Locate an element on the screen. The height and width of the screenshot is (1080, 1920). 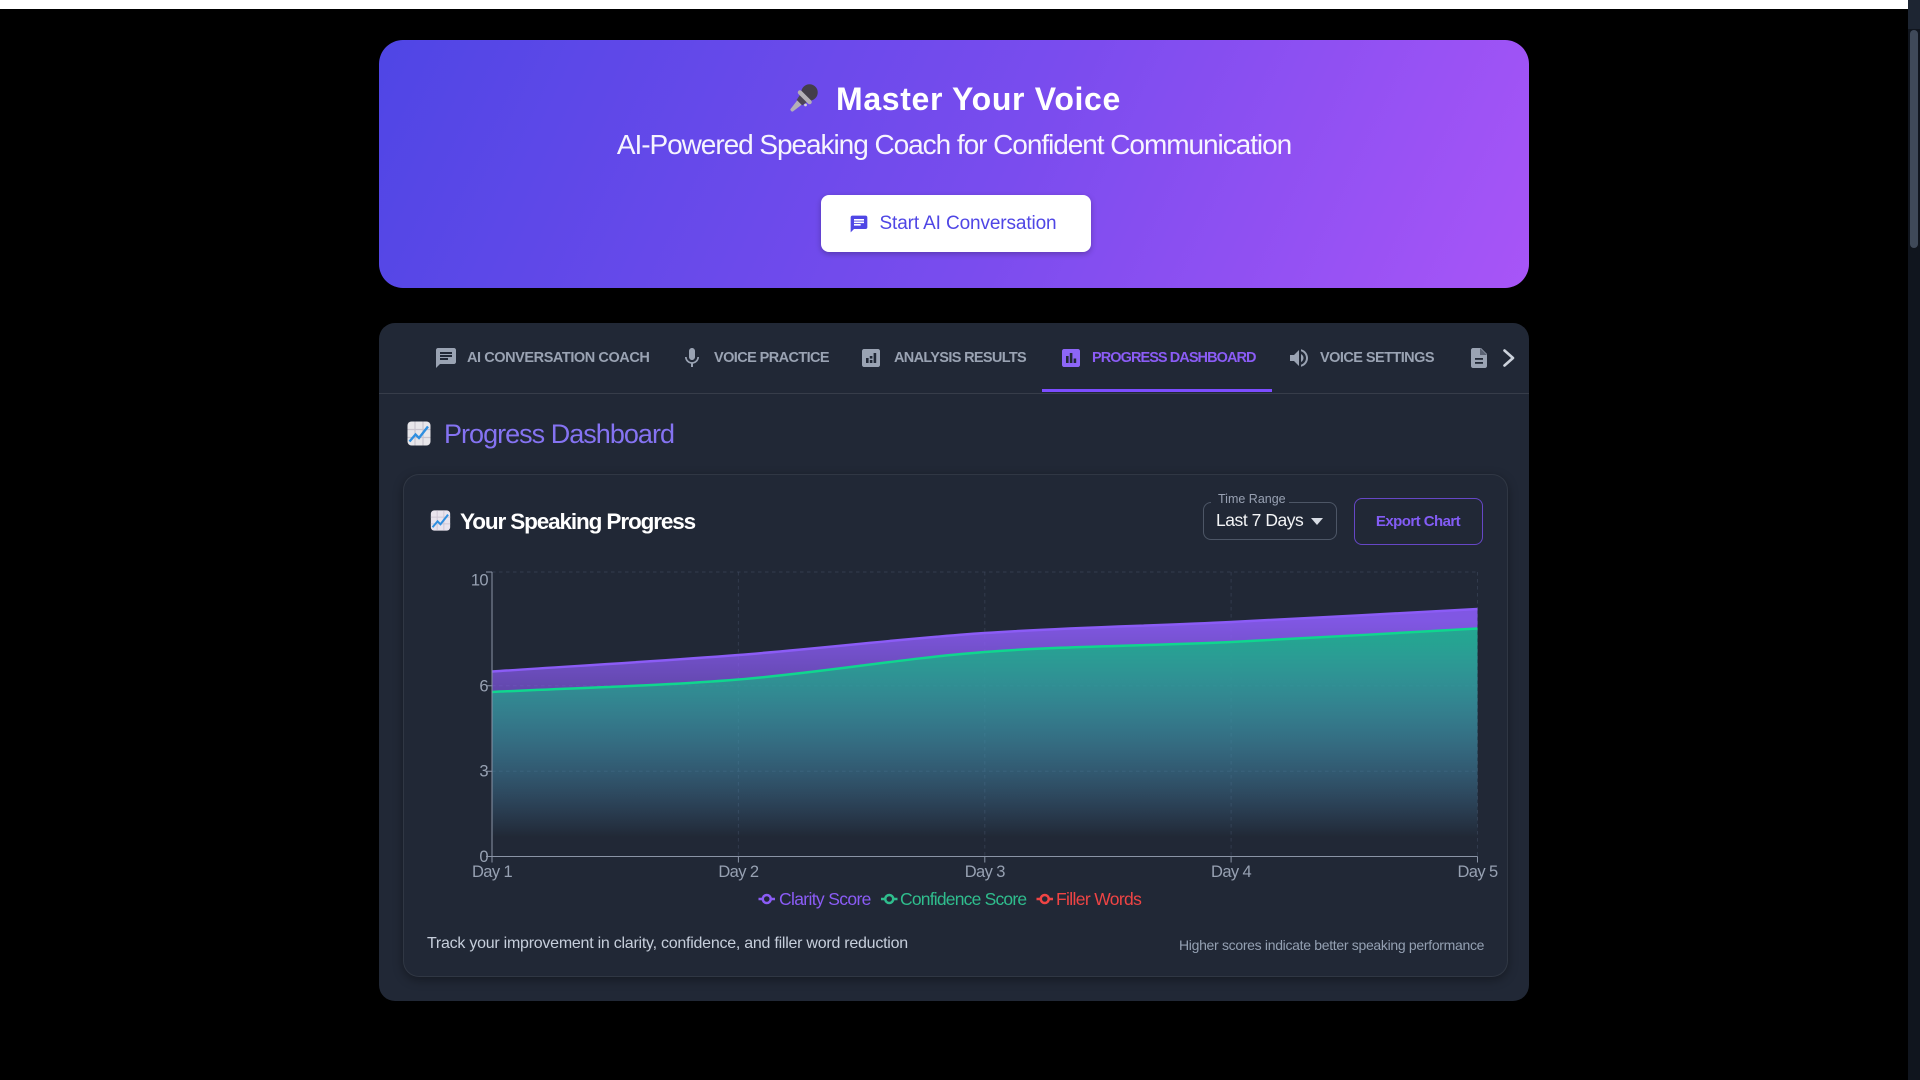
svg-text: 10 is located at coordinates (480, 581).